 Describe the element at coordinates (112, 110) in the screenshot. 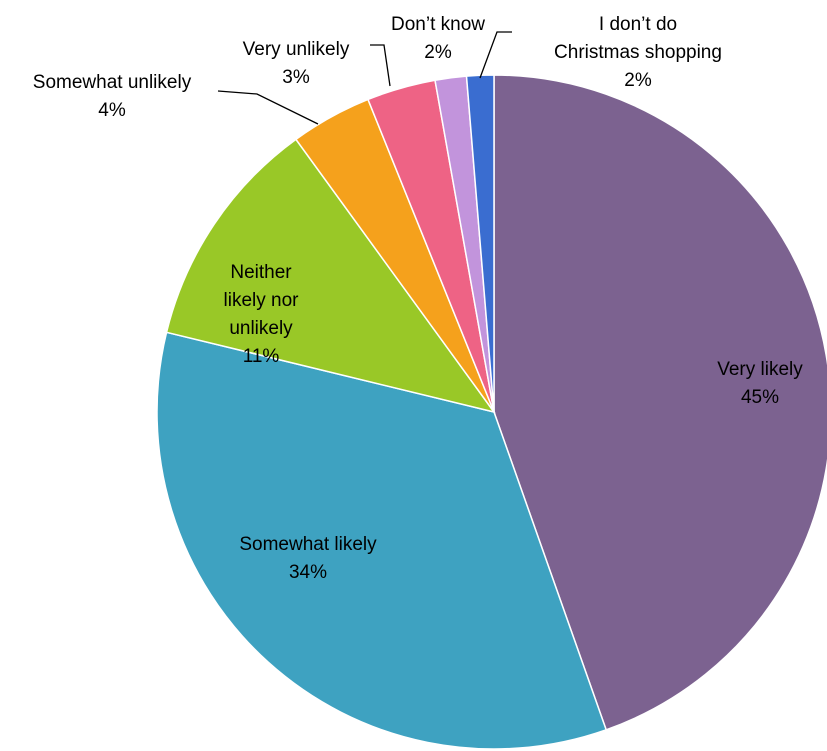

I see `slice-percent-label: 4%` at that location.